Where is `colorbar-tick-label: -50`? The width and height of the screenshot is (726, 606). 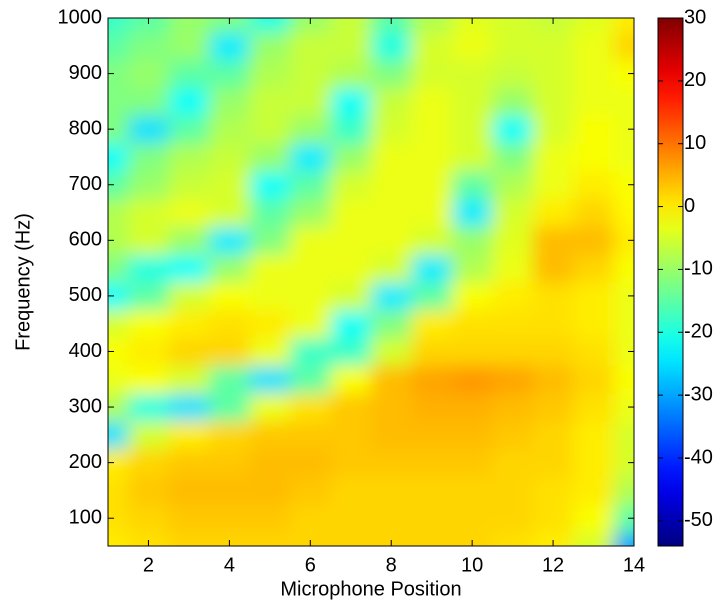 colorbar-tick-label: -50 is located at coordinates (698, 520).